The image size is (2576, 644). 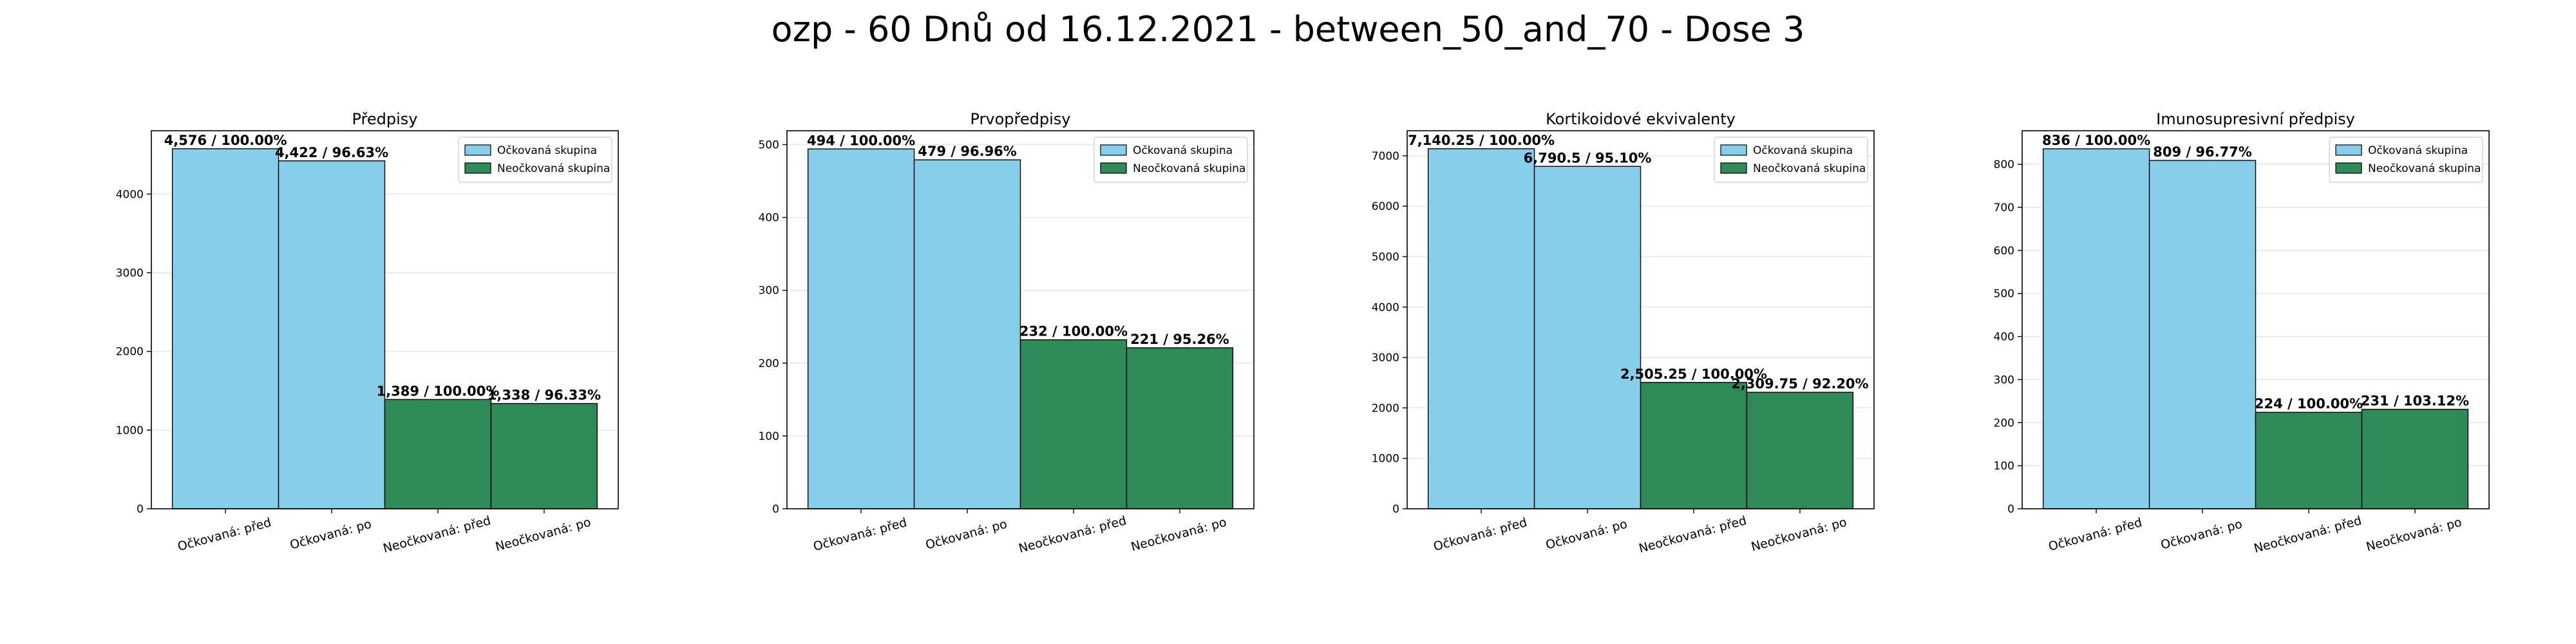 I want to click on bar-value-label: 1,338 / 96.33%, so click(x=544, y=396).